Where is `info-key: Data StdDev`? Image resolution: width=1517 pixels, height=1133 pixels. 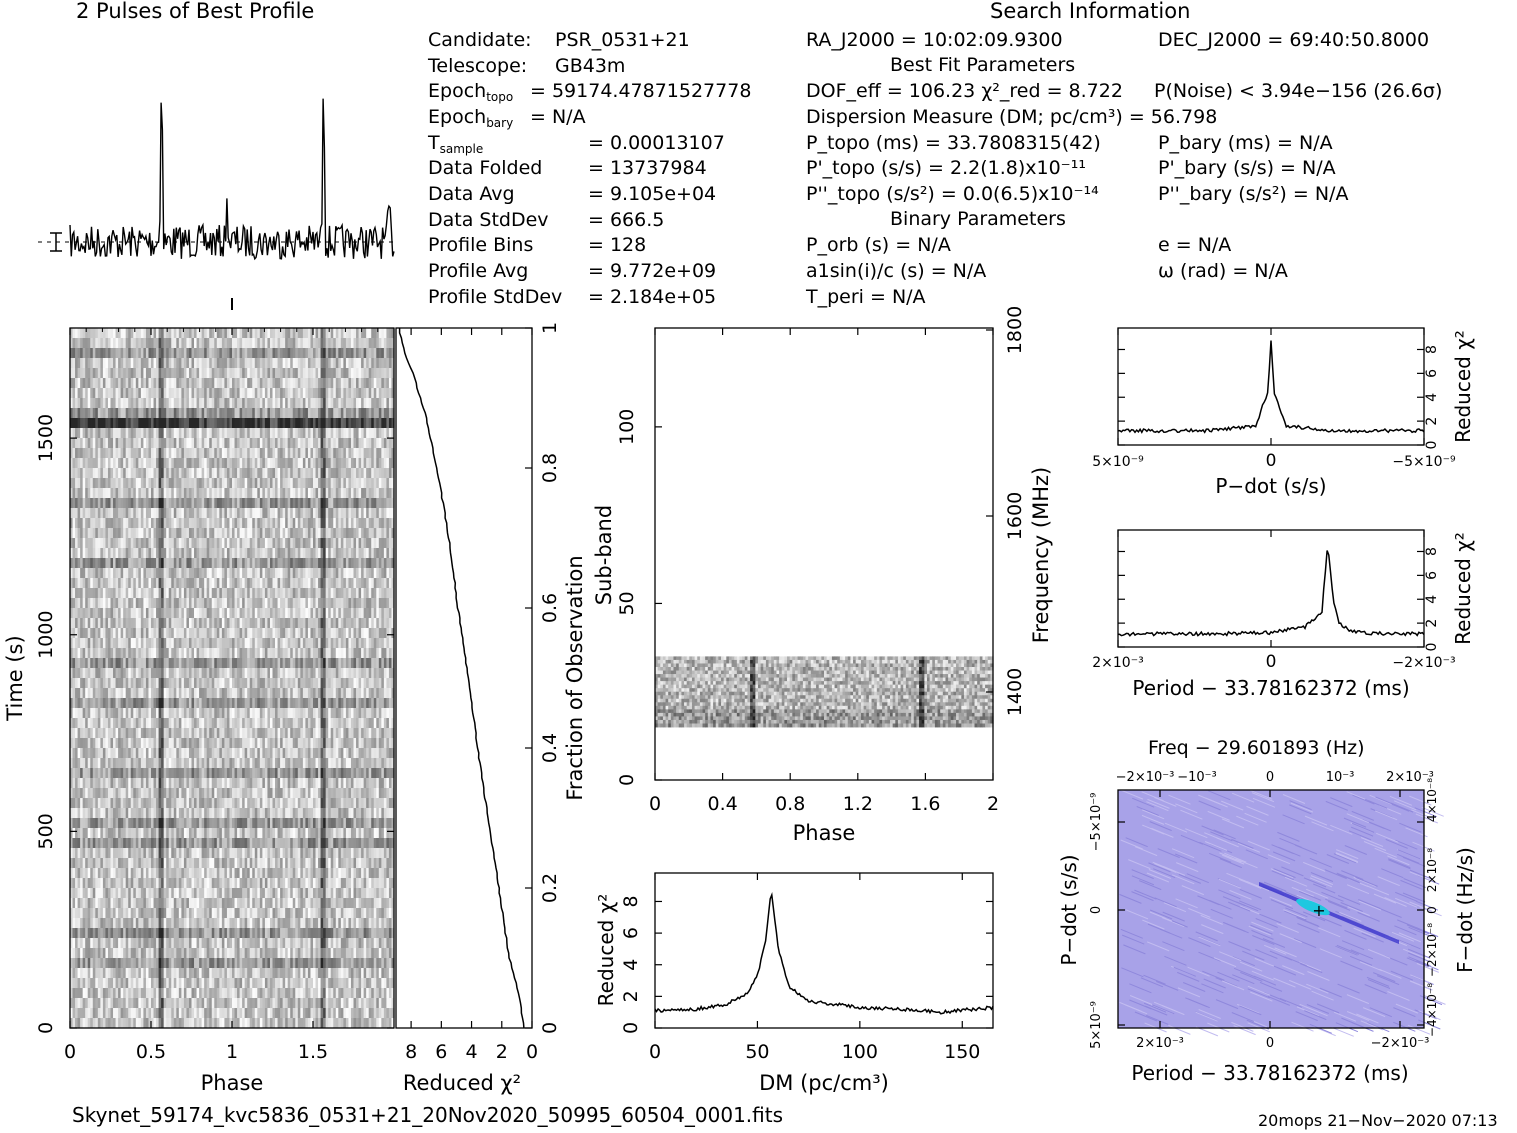
info-key: Data StdDev is located at coordinates (488, 220).